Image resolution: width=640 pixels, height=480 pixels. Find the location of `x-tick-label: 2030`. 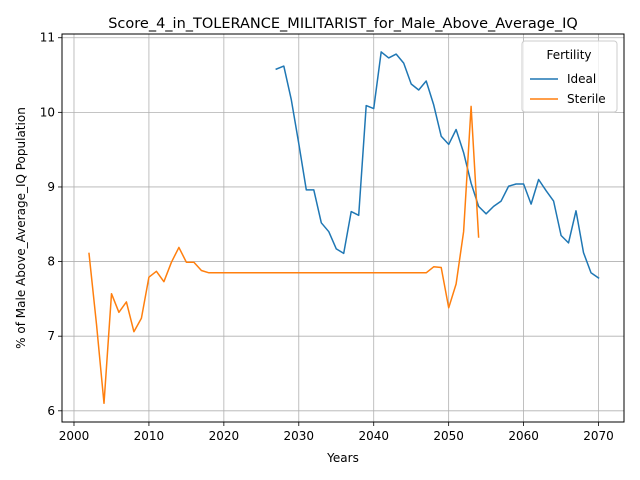

x-tick-label: 2030 is located at coordinates (299, 436).